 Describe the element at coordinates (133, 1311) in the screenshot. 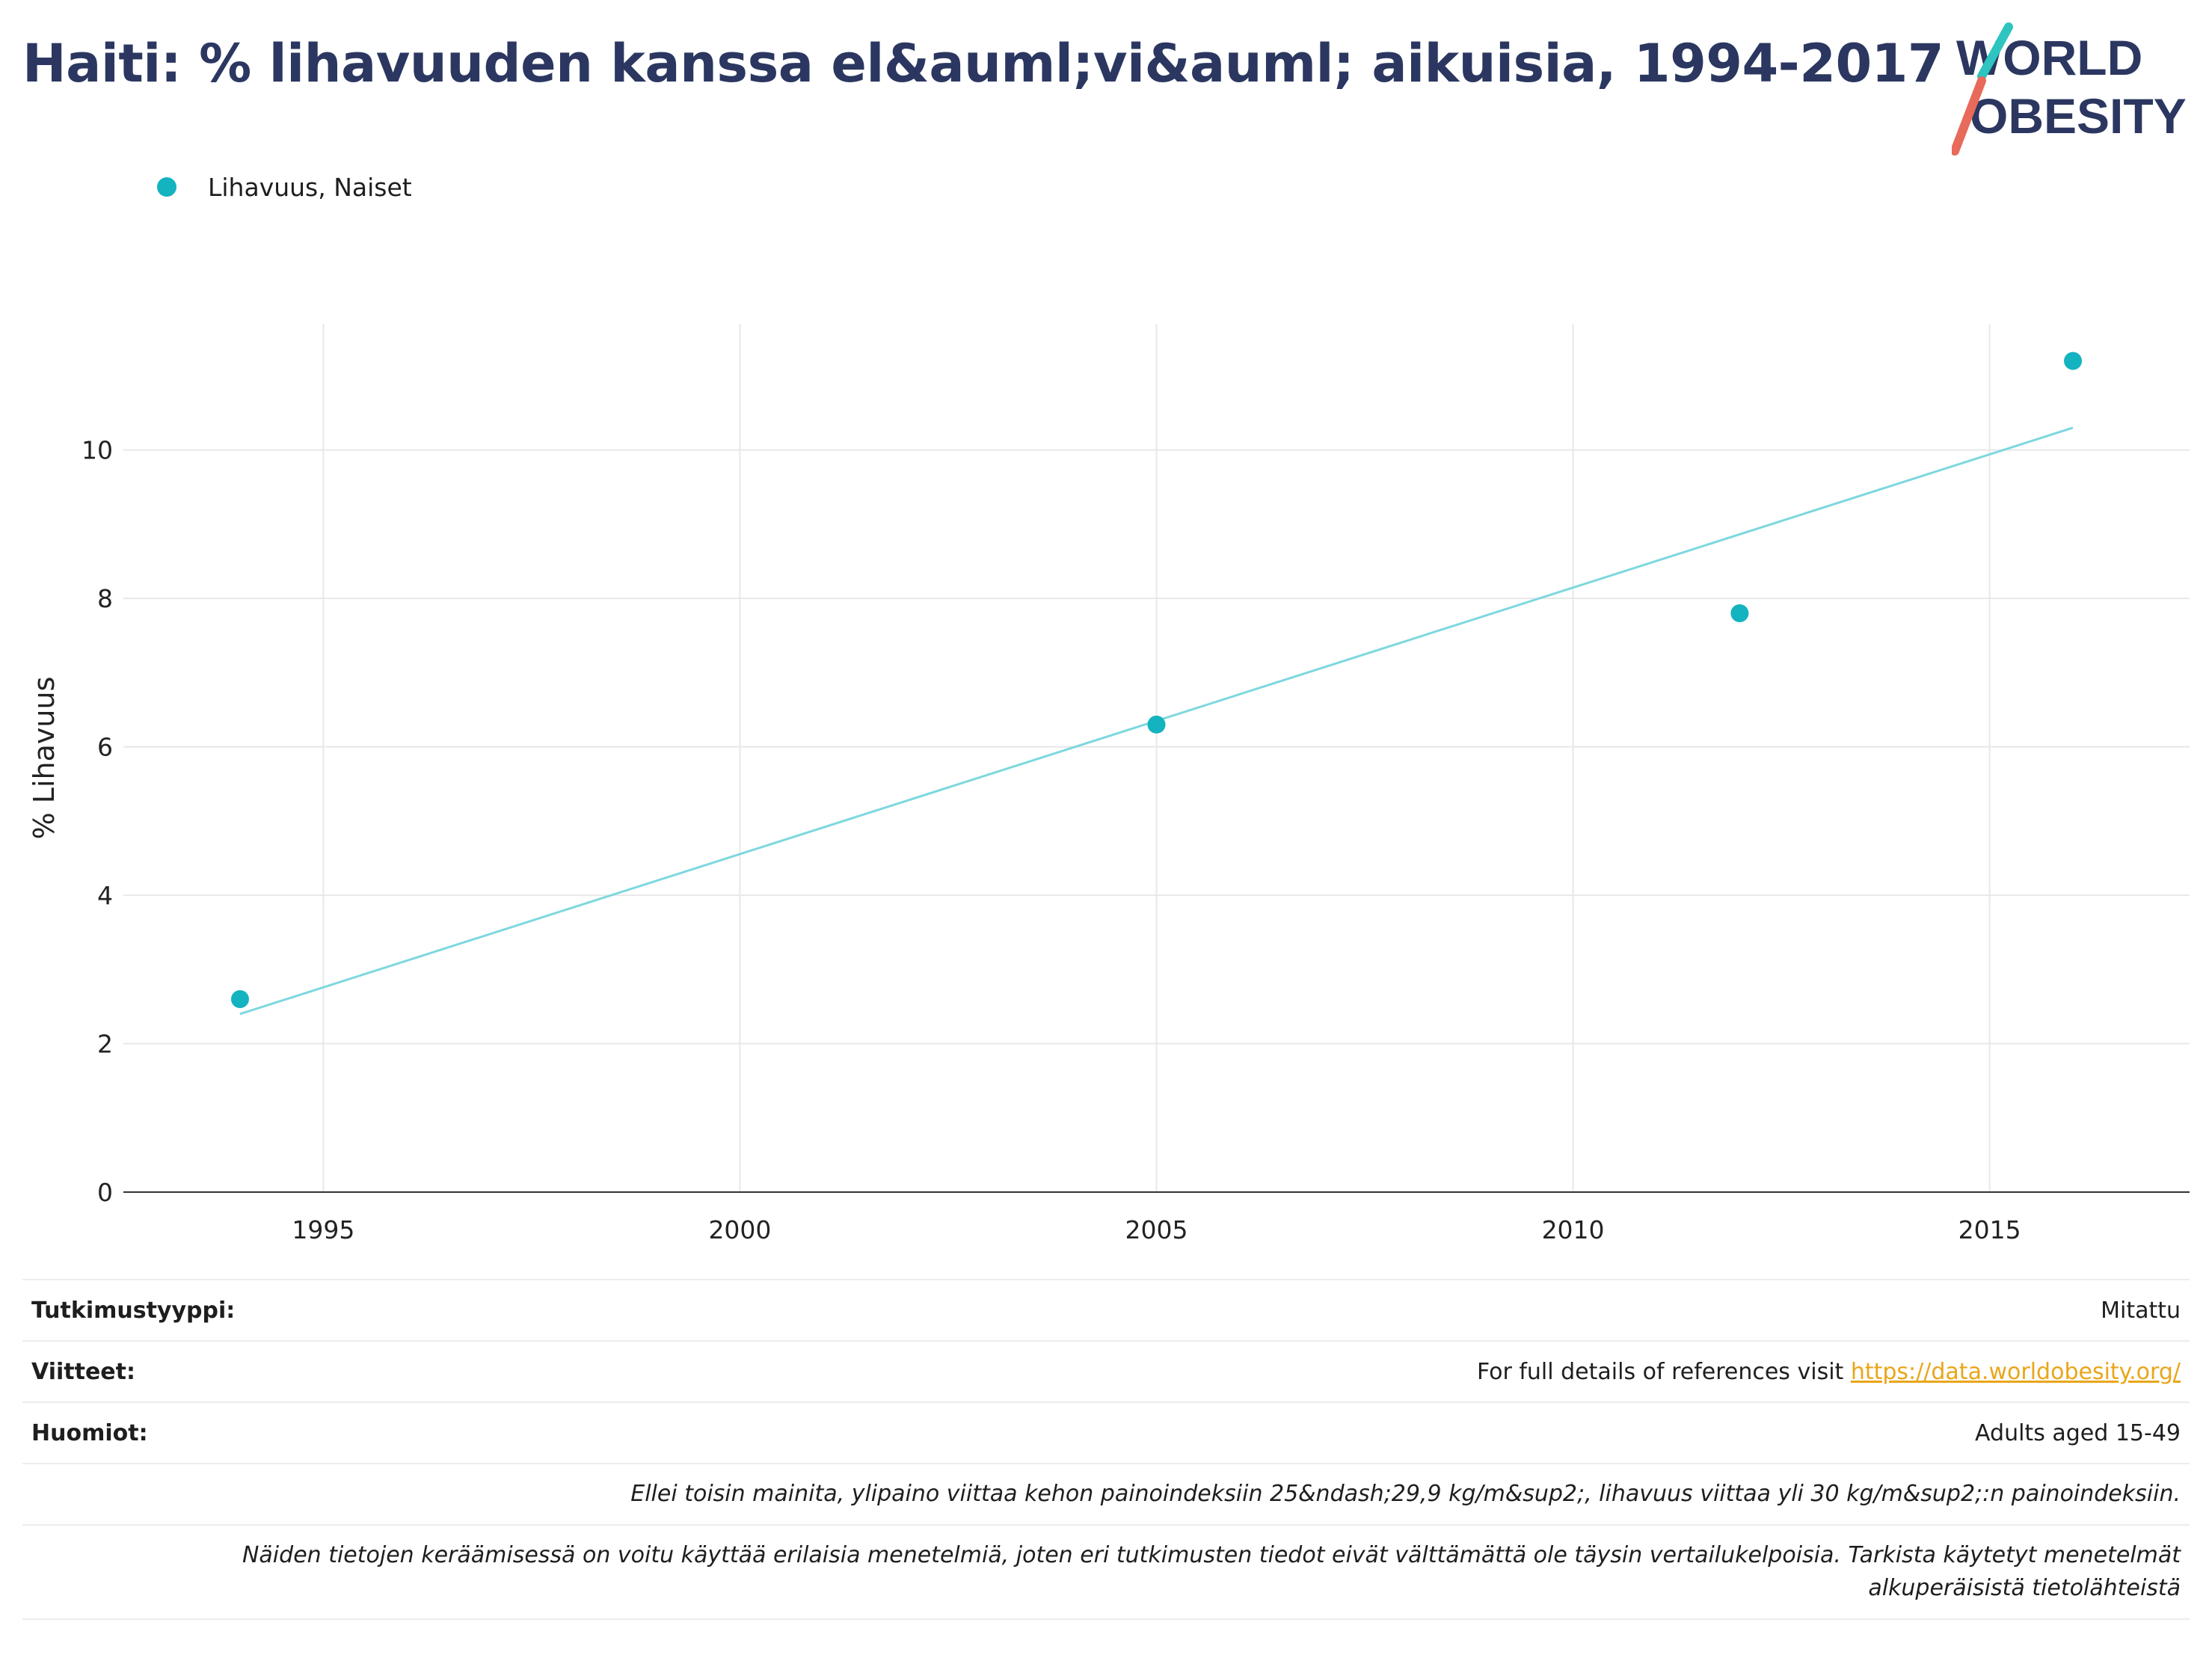

I see `study-type-label: Tutkimustyyppi:` at that location.